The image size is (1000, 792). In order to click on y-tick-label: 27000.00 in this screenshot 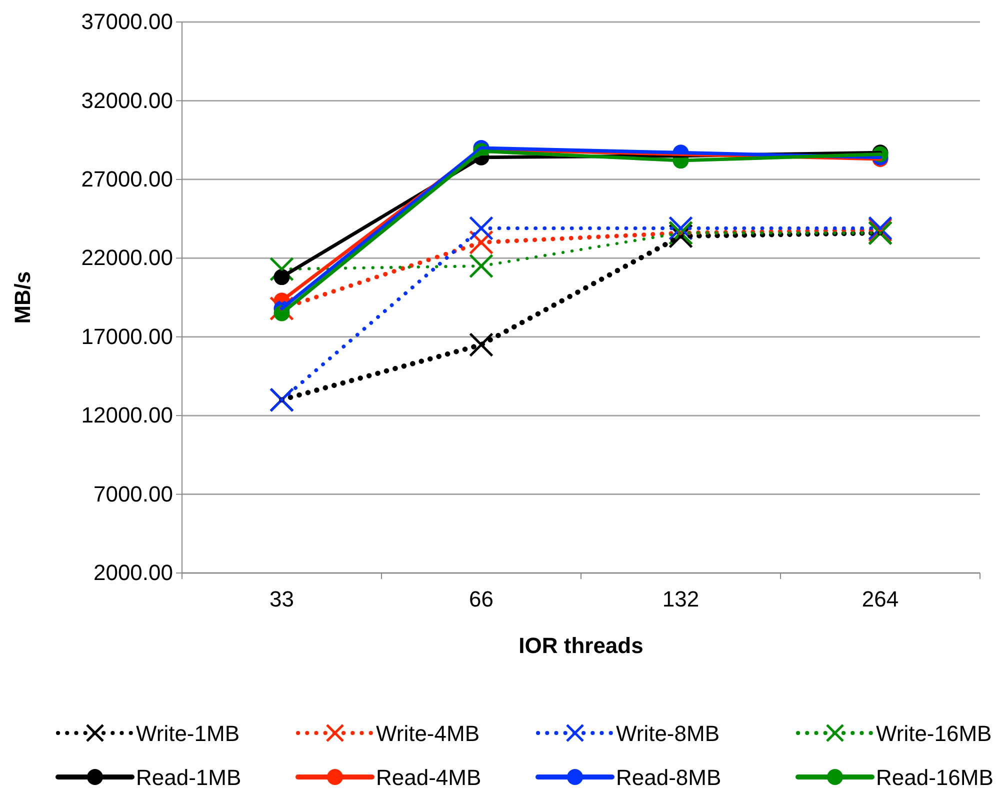, I will do `click(127, 179)`.